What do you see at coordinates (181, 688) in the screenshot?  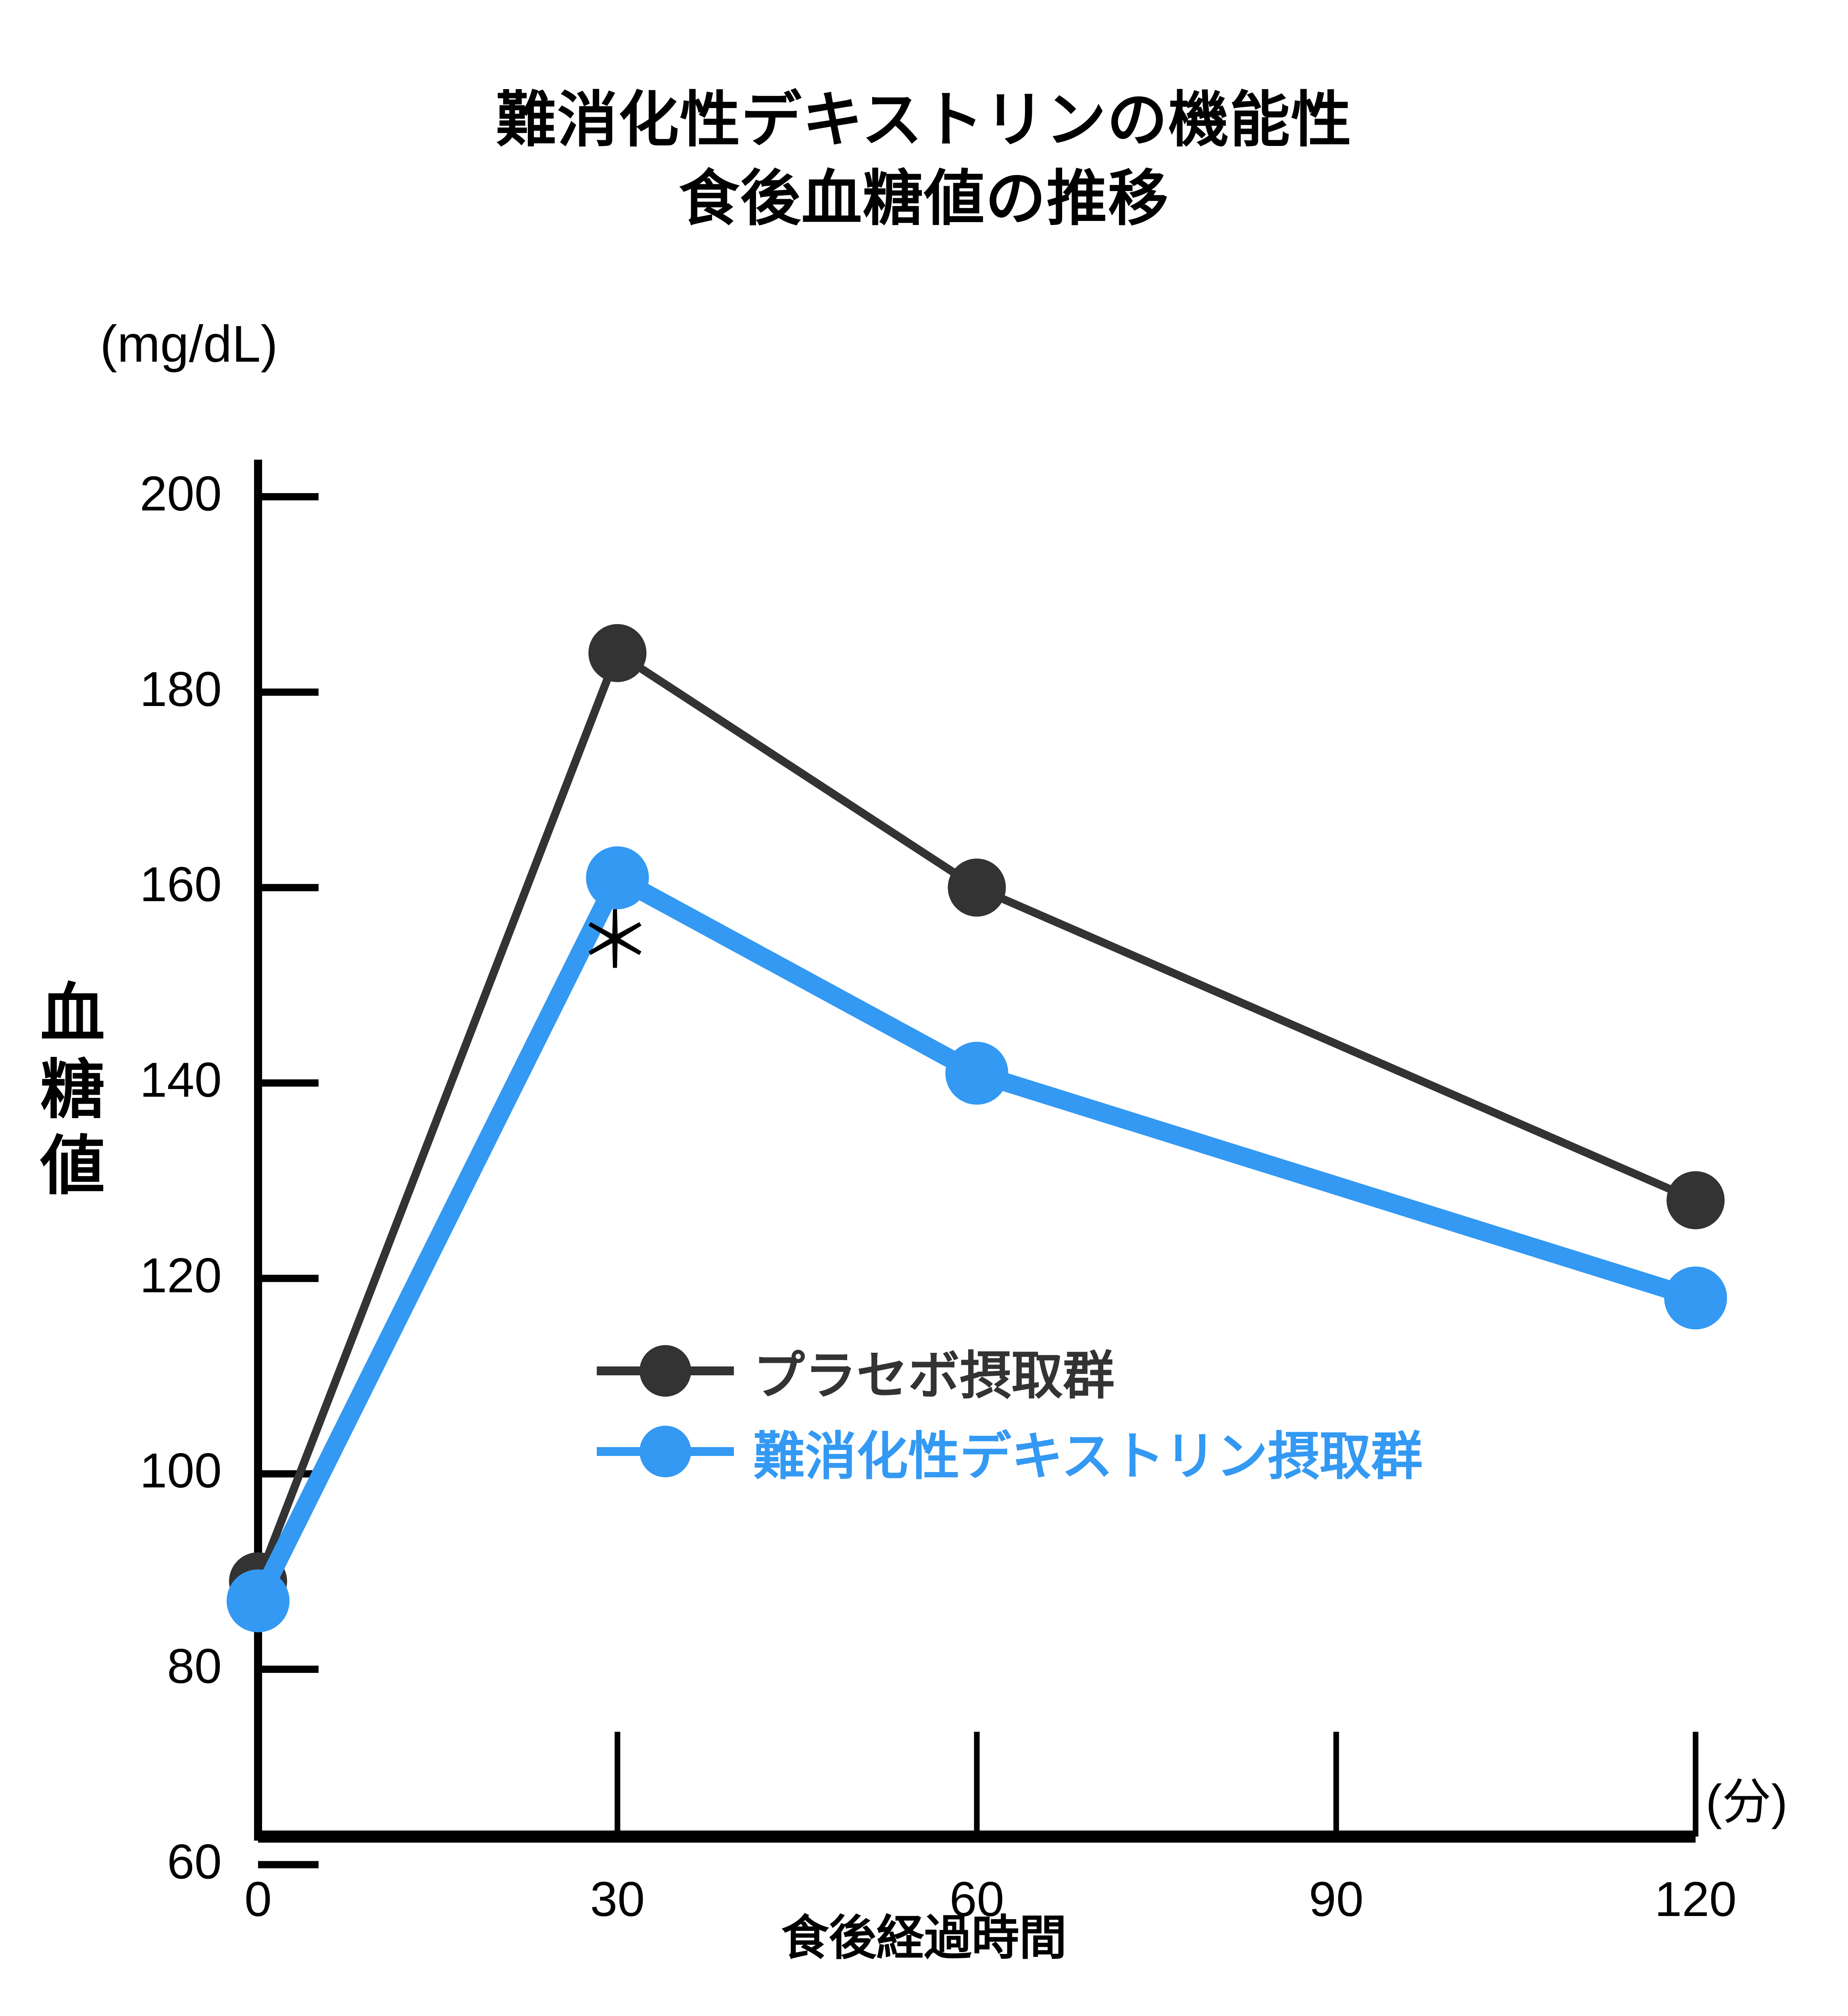 I see `y-tick-label-180: 180` at bounding box center [181, 688].